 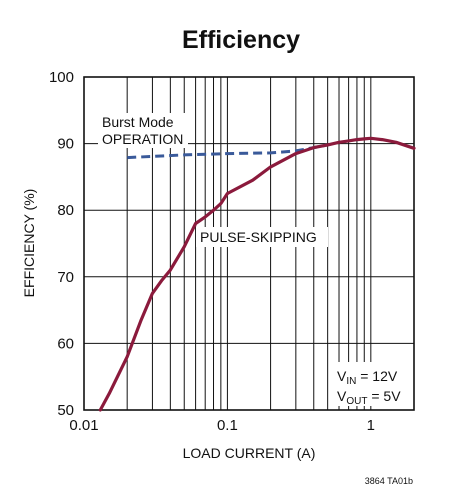 I want to click on vin-value: = 12V, so click(x=377, y=376).